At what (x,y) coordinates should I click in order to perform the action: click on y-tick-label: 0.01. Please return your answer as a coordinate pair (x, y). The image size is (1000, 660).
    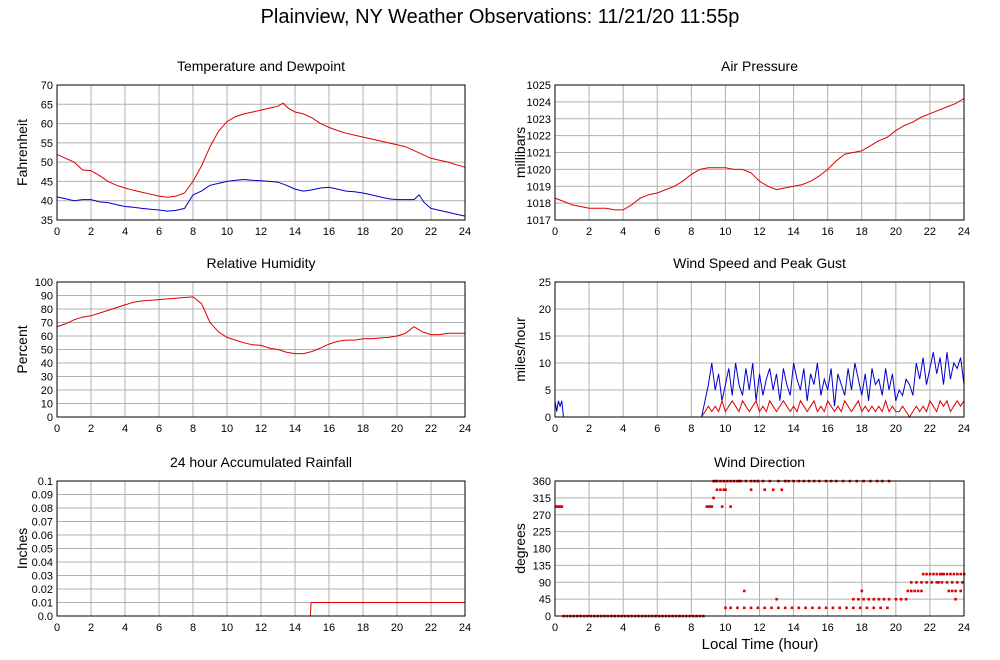
    Looking at the image, I should click on (42, 604).